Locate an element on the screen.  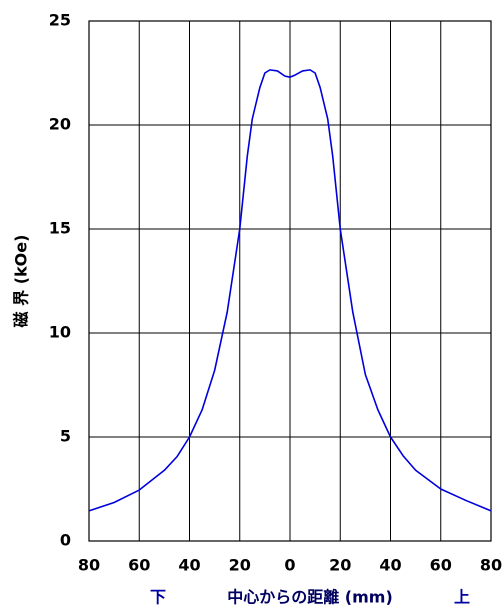
x-axis-label: 中心からの距離 (mm) is located at coordinates (310, 597).